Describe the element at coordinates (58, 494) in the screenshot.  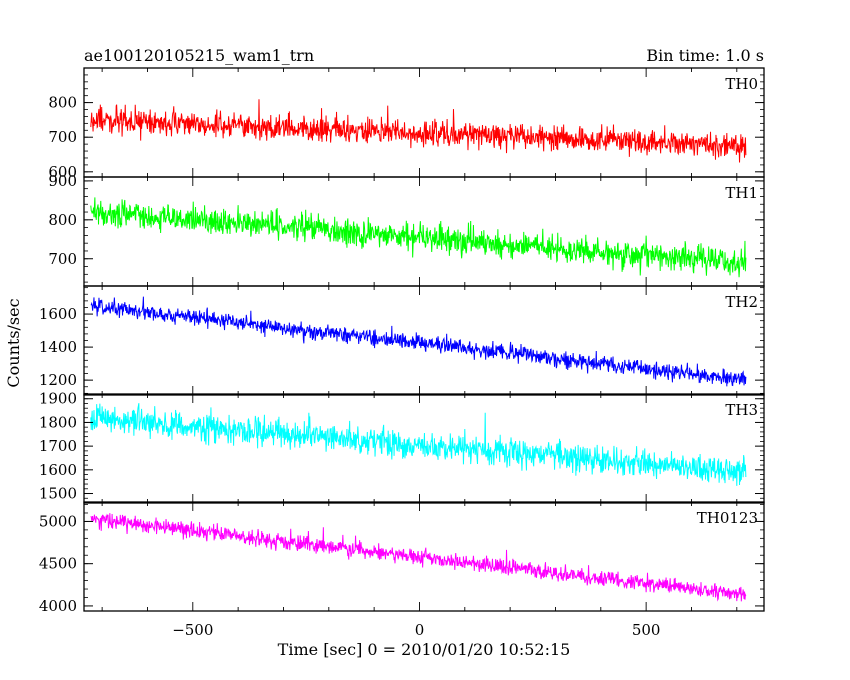
I see `y-tick-label: 1500` at that location.